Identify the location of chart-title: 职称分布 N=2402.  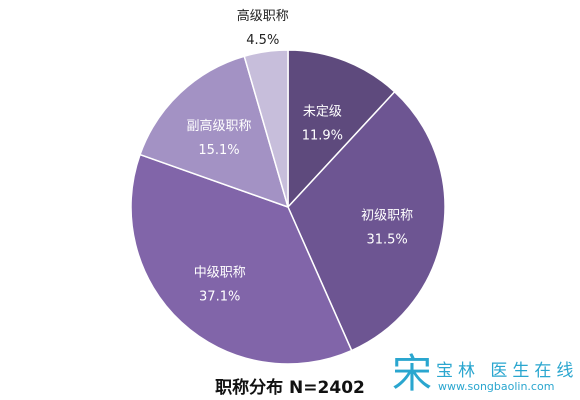
(290, 388).